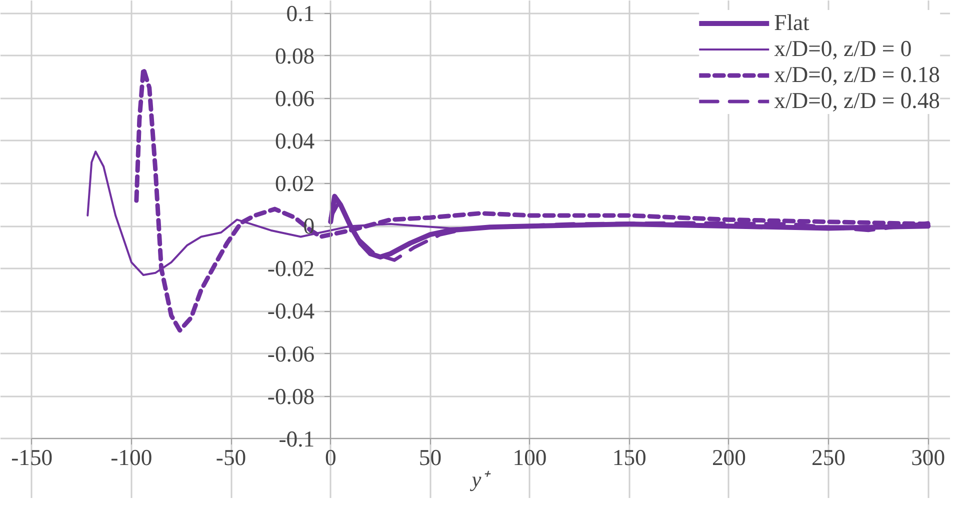 This screenshot has height=507, width=961. I want to click on x-tick-label: 300, so click(928, 457).